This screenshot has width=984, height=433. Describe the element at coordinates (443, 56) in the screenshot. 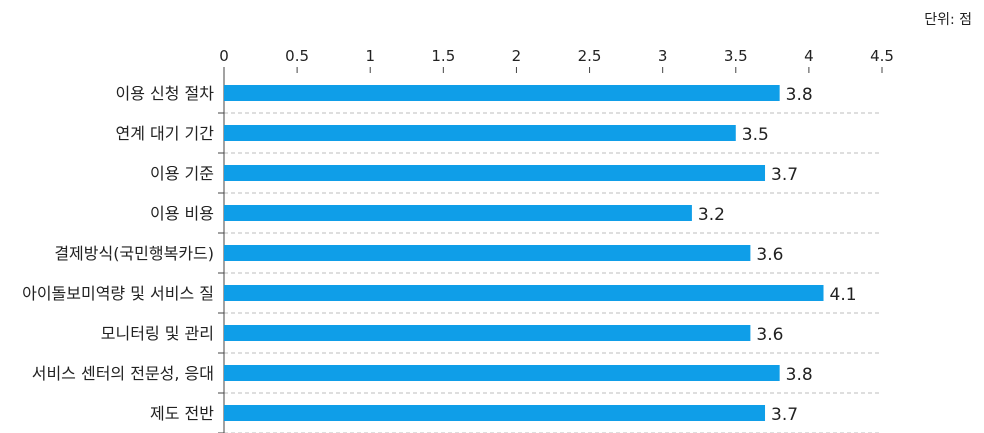

I see `x-tick-label: 1.5` at that location.